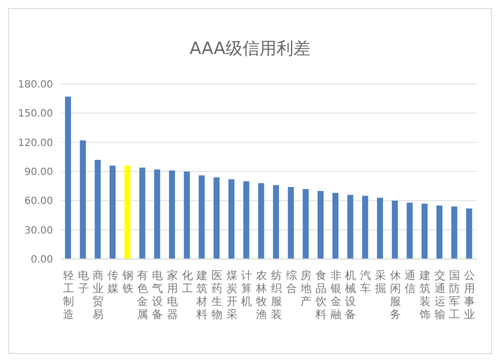  I want to click on x-tick-label: 建筑装饰, so click(424, 295).